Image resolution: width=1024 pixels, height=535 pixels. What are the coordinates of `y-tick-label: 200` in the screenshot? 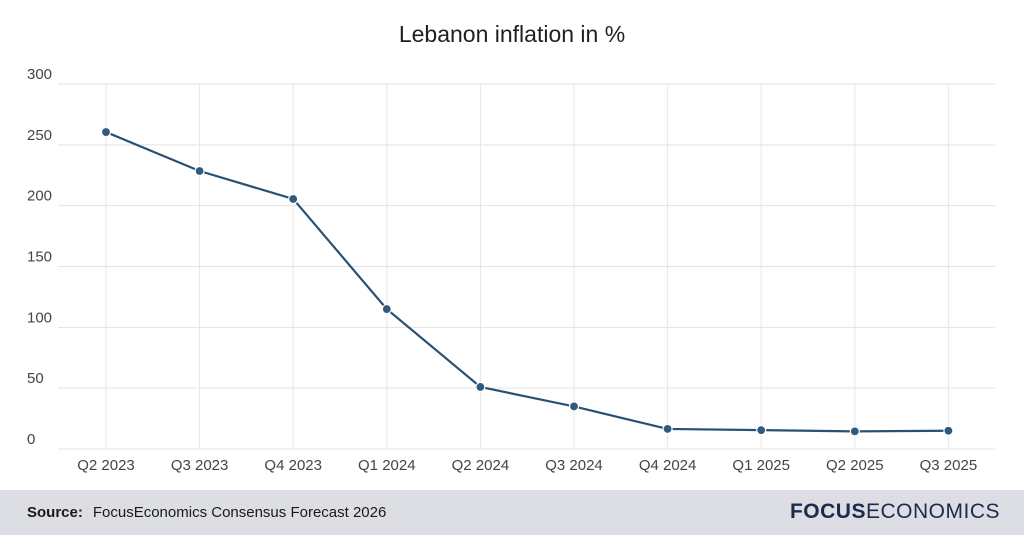 It's located at (39, 196).